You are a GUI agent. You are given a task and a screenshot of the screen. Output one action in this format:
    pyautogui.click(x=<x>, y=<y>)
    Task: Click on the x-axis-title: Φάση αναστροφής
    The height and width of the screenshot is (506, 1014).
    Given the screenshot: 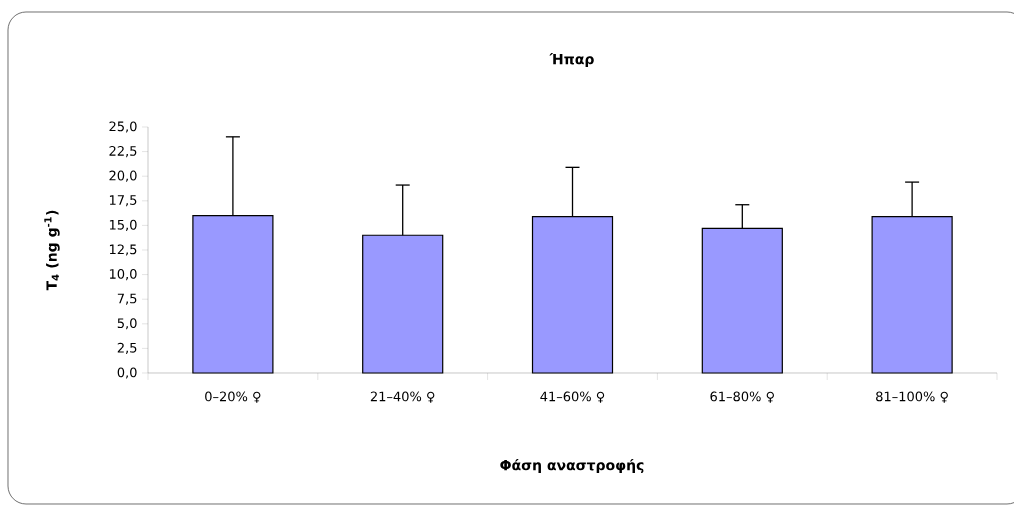 What is the action you would take?
    pyautogui.click(x=572, y=466)
    